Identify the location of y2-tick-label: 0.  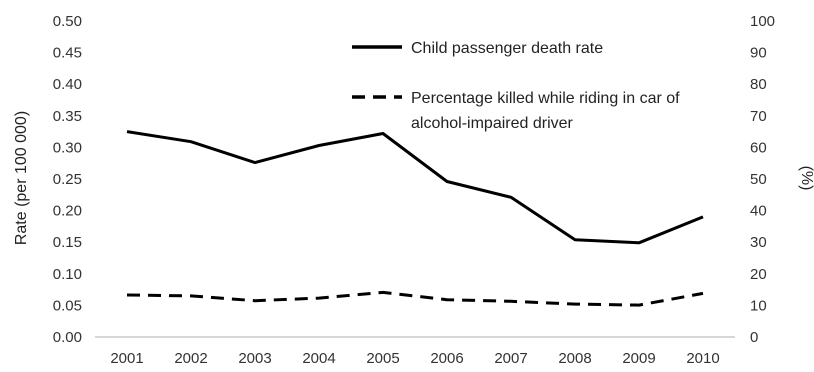
(754, 337).